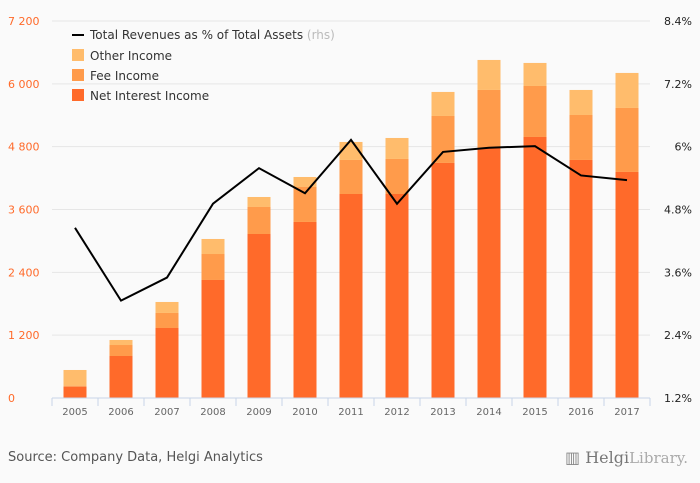 This screenshot has height=483, width=700. What do you see at coordinates (135, 457) in the screenshot?
I see `source-note: Source: Company Data, Helgi Analytics` at bounding box center [135, 457].